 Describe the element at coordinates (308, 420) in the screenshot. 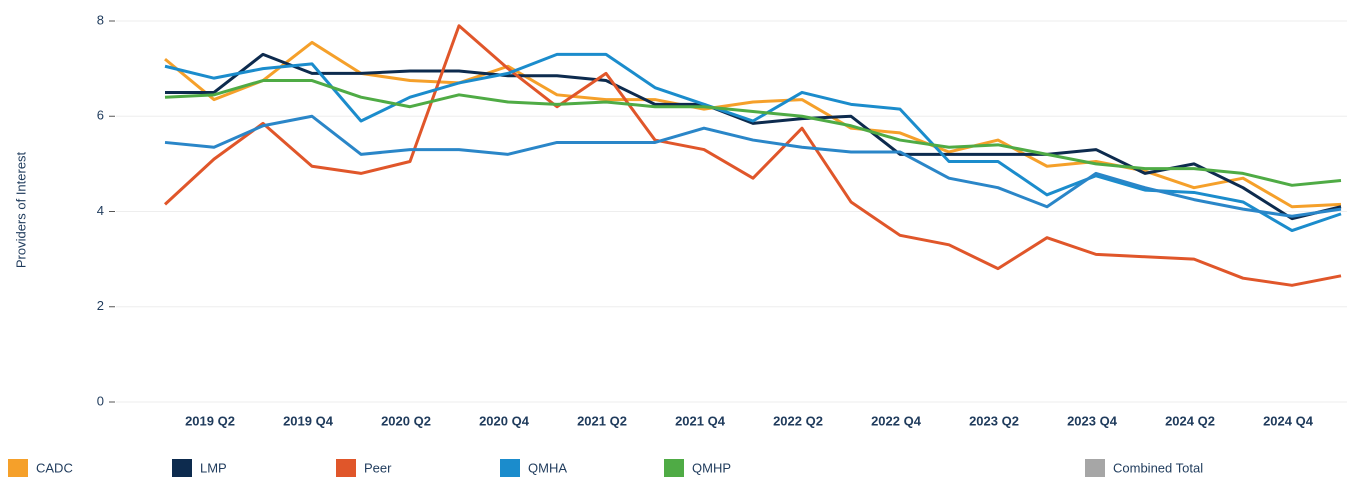

I see `x-tick-label: 2019 Q4` at that location.